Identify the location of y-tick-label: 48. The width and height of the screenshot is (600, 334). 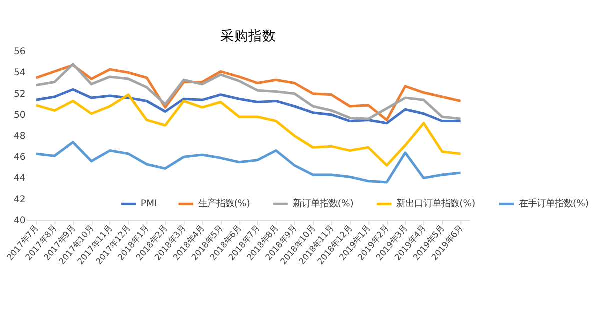
(20, 136).